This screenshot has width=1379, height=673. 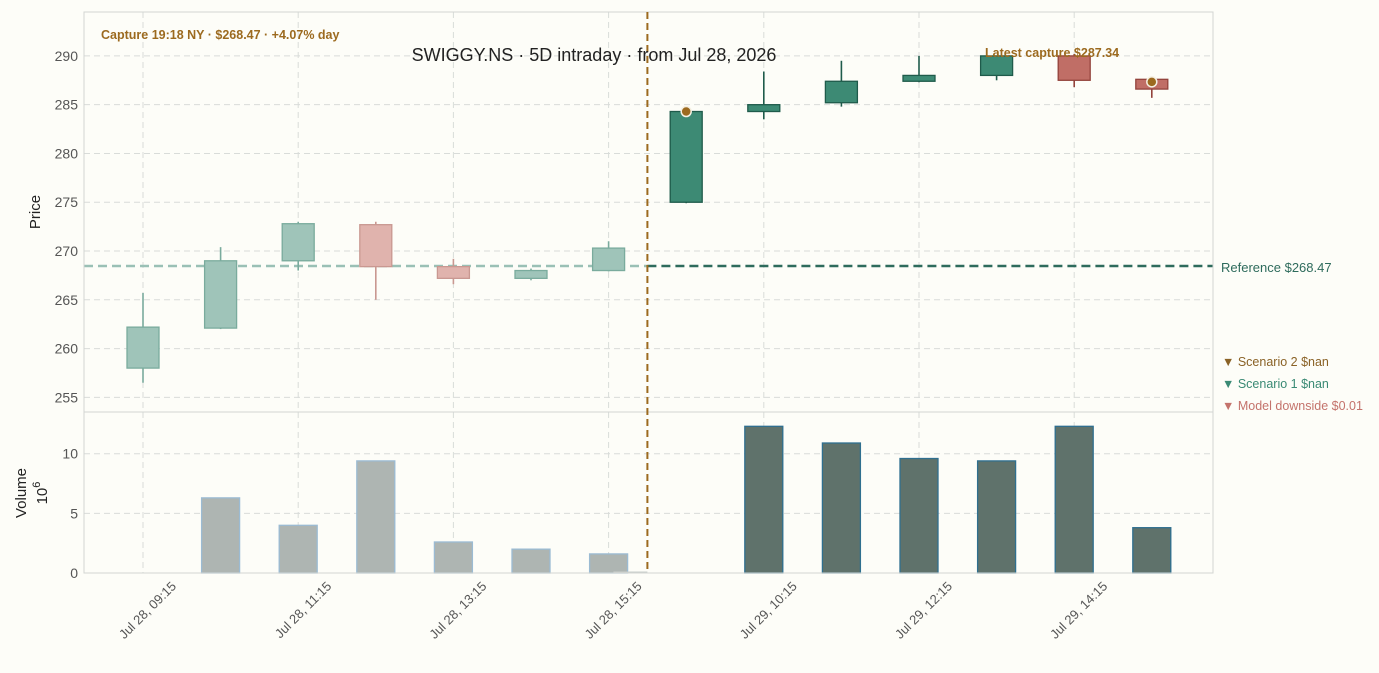 I want to click on x-tick-label: Jul 29, 14:15, so click(x=1078, y=610).